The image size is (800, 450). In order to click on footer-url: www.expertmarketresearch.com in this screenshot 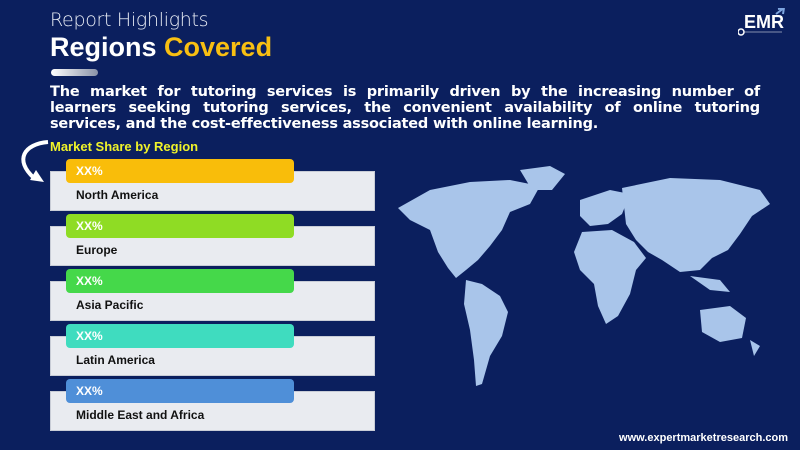, I will do `click(703, 438)`.